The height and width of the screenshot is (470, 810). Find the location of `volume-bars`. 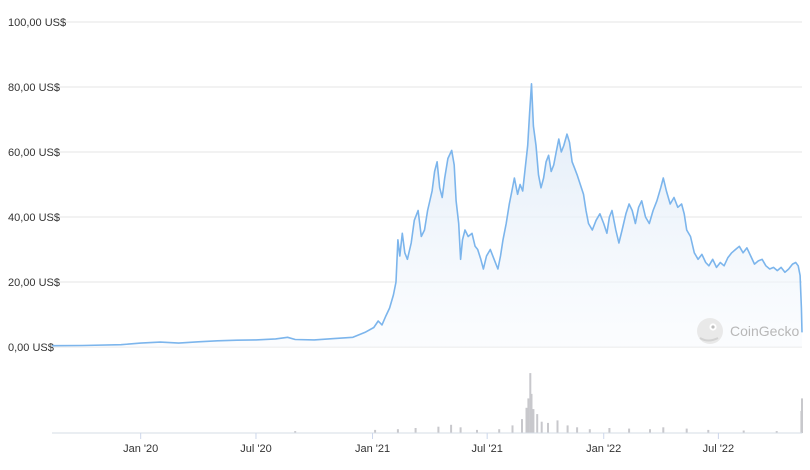

volume-bars is located at coordinates (427, 403).